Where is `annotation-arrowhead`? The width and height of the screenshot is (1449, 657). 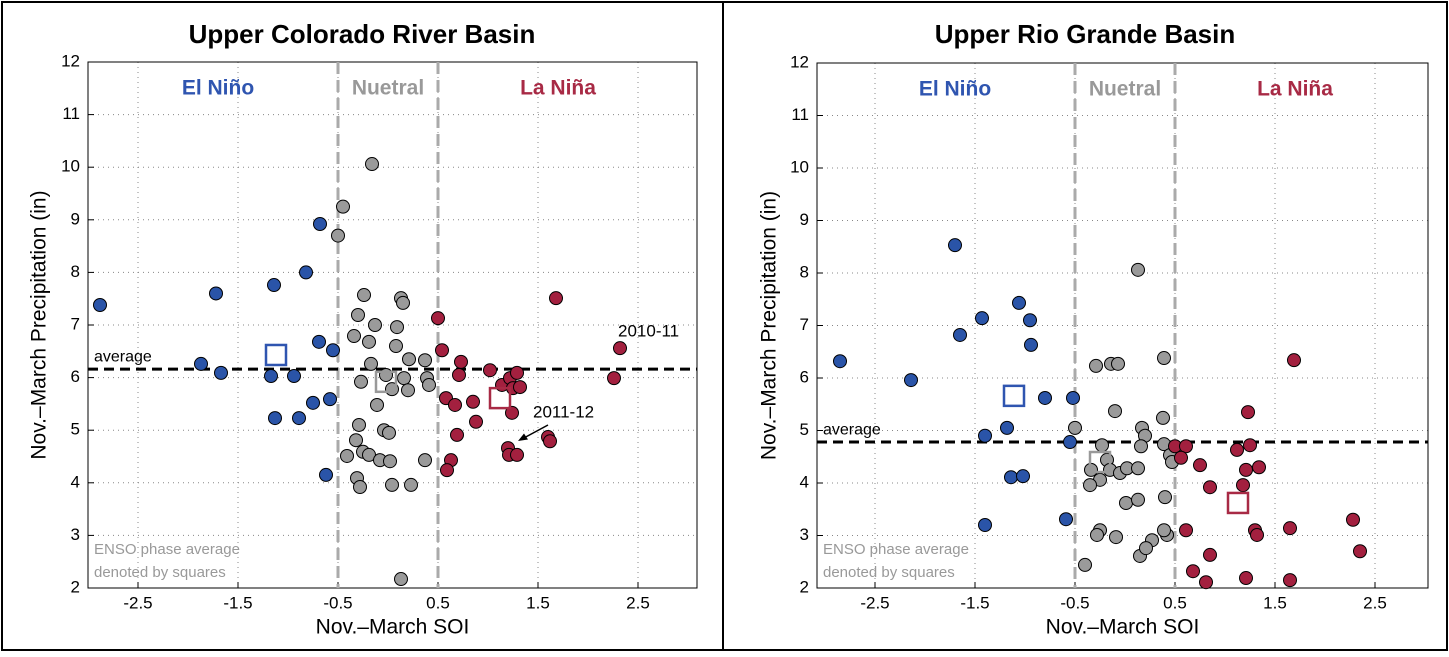
annotation-arrowhead is located at coordinates (523, 437).